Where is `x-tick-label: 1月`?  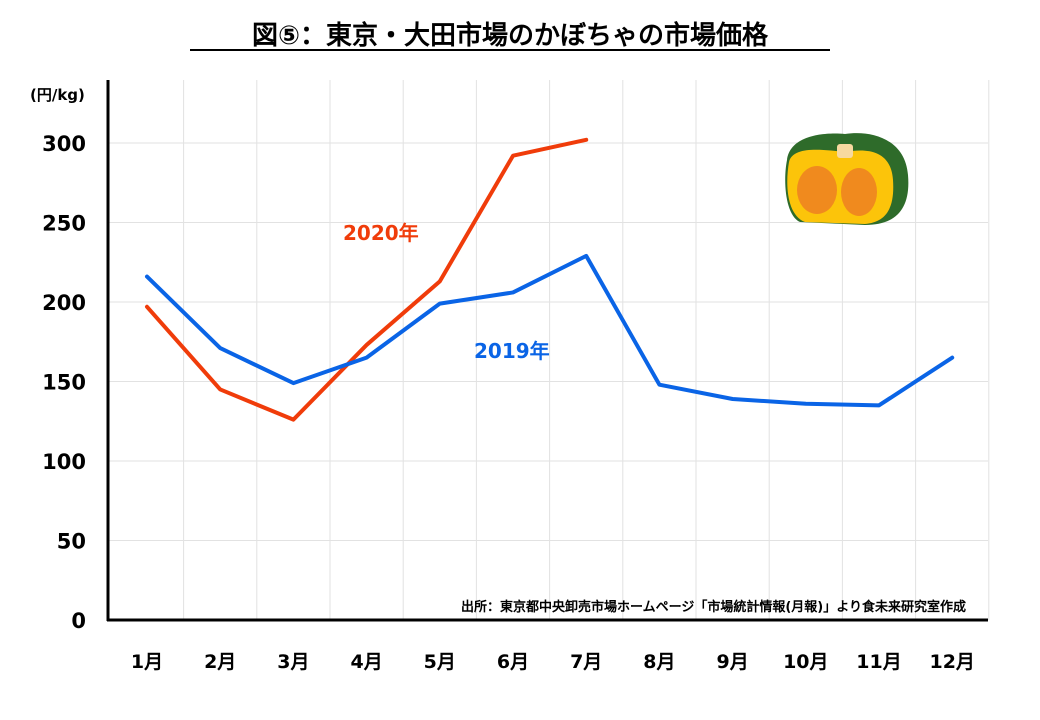 x-tick-label: 1月 is located at coordinates (147, 662).